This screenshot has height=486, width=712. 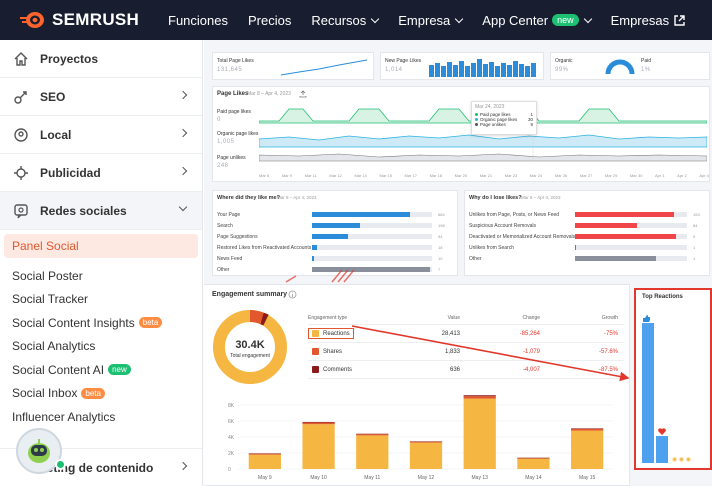 I want to click on nav-app-center: App Center new, so click(x=537, y=20).